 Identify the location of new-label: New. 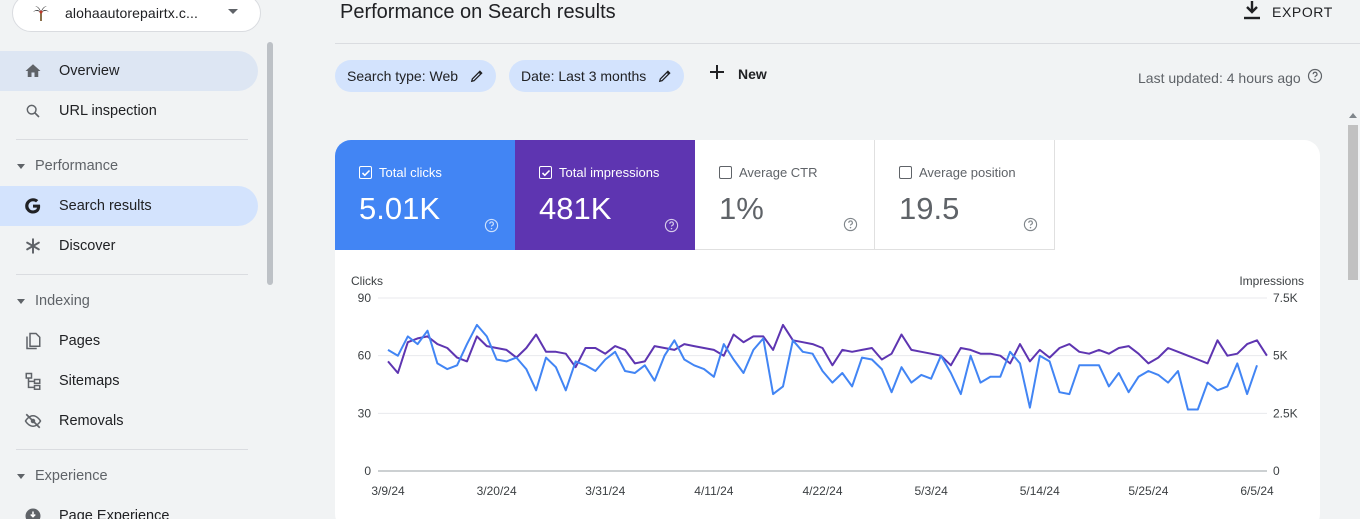
(752, 73).